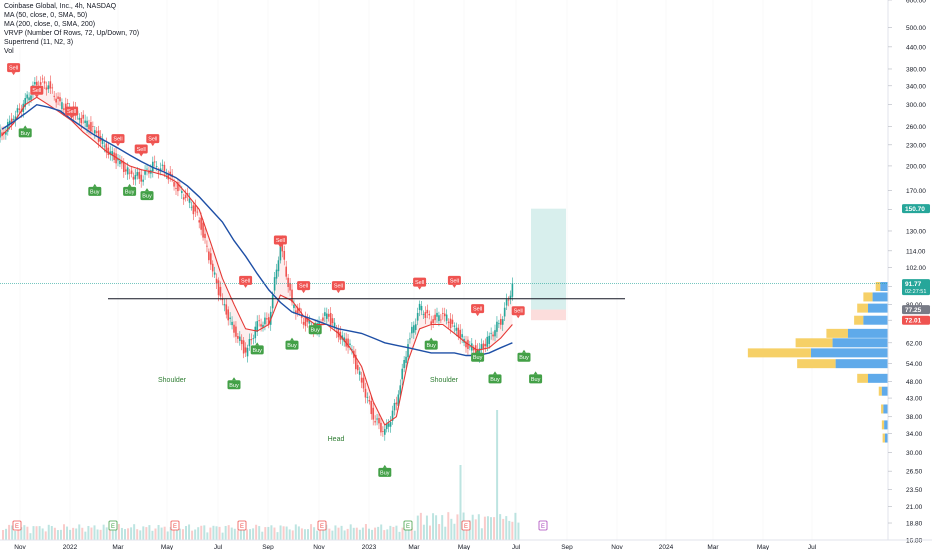 The width and height of the screenshot is (932, 550). I want to click on earnings-marker: E, so click(17, 525).